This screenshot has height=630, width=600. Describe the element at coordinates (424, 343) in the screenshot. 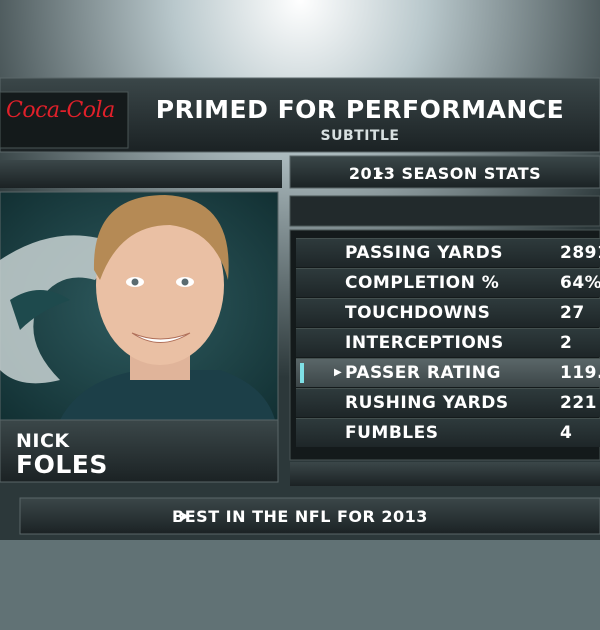

I see `stat-label: INTERCEPTIONS` at that location.